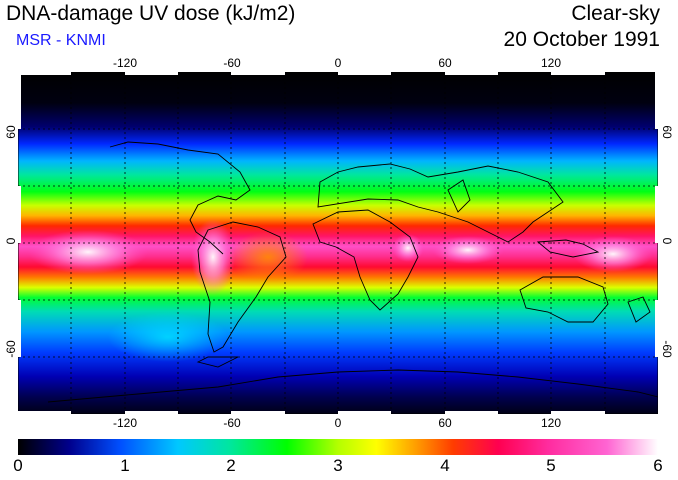  I want to click on lon-tick-top: 120, so click(551, 63).